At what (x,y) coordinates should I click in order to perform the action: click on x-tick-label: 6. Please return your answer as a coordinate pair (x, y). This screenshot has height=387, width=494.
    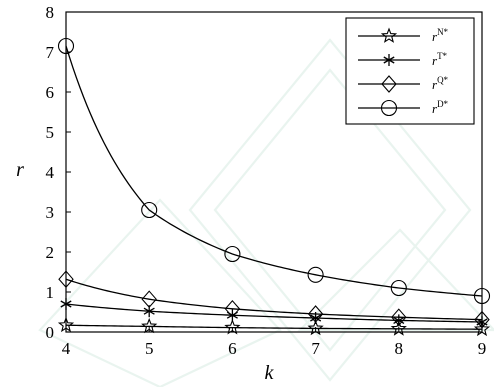
    Looking at the image, I should click on (232, 348).